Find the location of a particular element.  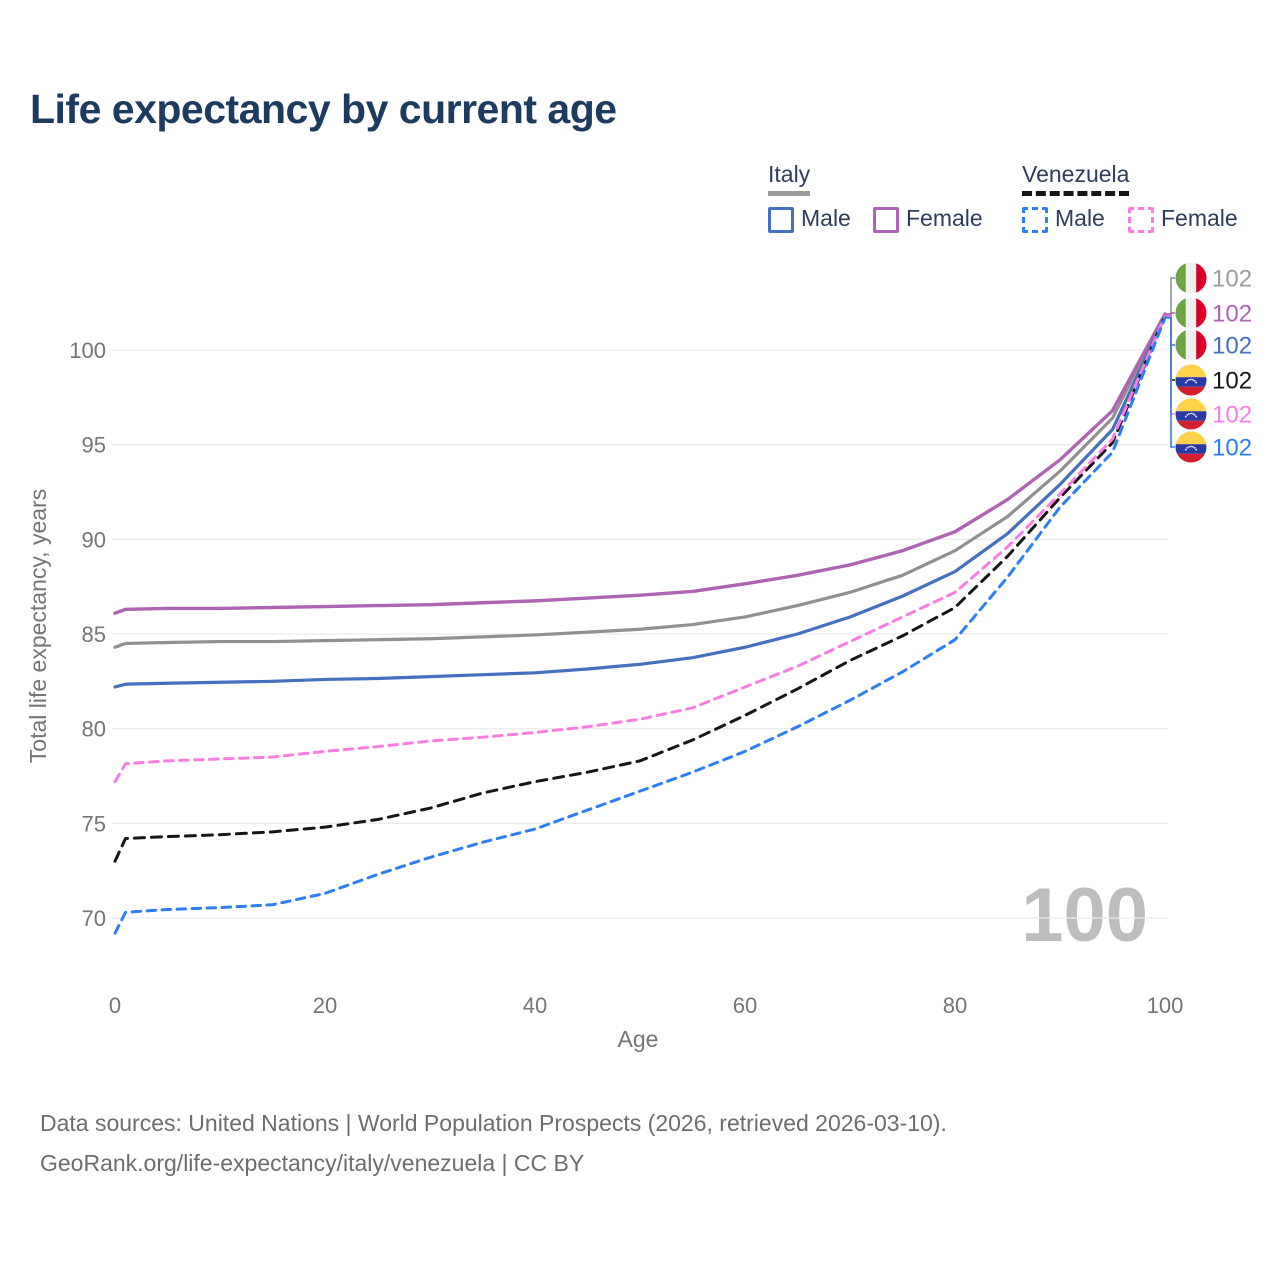

legend-italy-label: Italy is located at coordinates (789, 178).